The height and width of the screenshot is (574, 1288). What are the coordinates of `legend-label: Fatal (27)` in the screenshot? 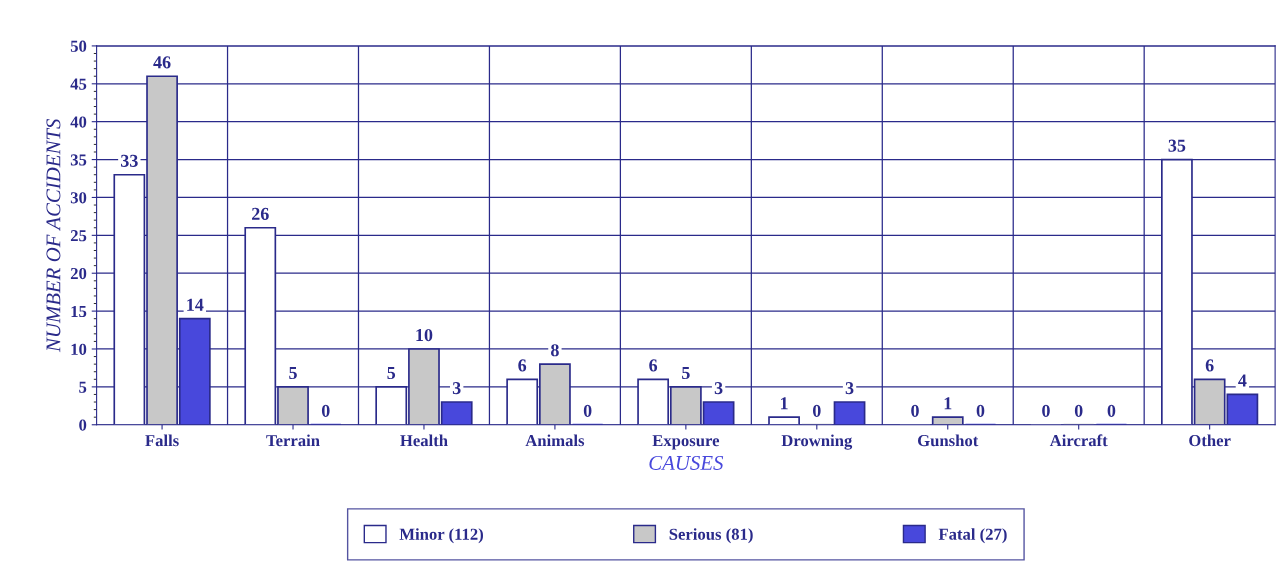 It's located at (972, 536).